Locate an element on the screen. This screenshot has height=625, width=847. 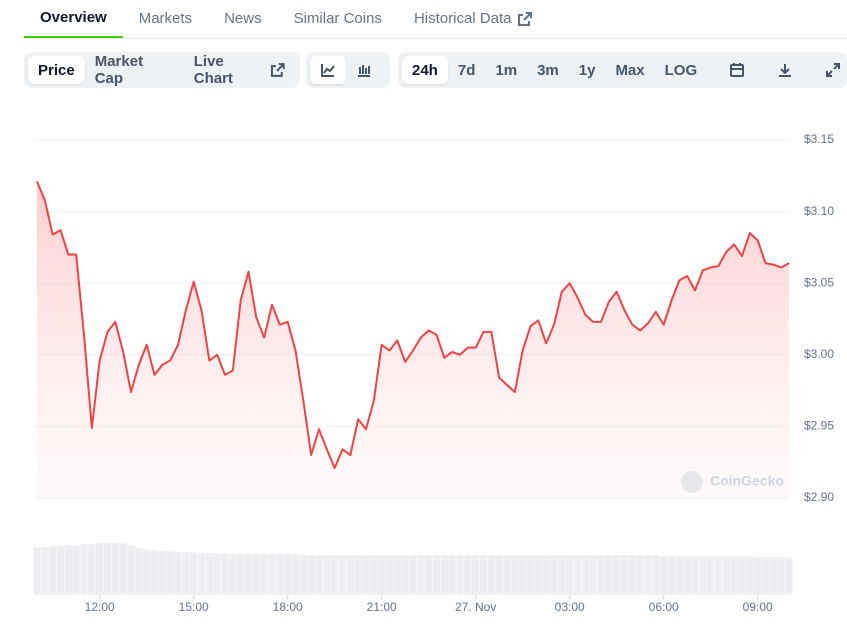
external-icon is located at coordinates (278, 70).